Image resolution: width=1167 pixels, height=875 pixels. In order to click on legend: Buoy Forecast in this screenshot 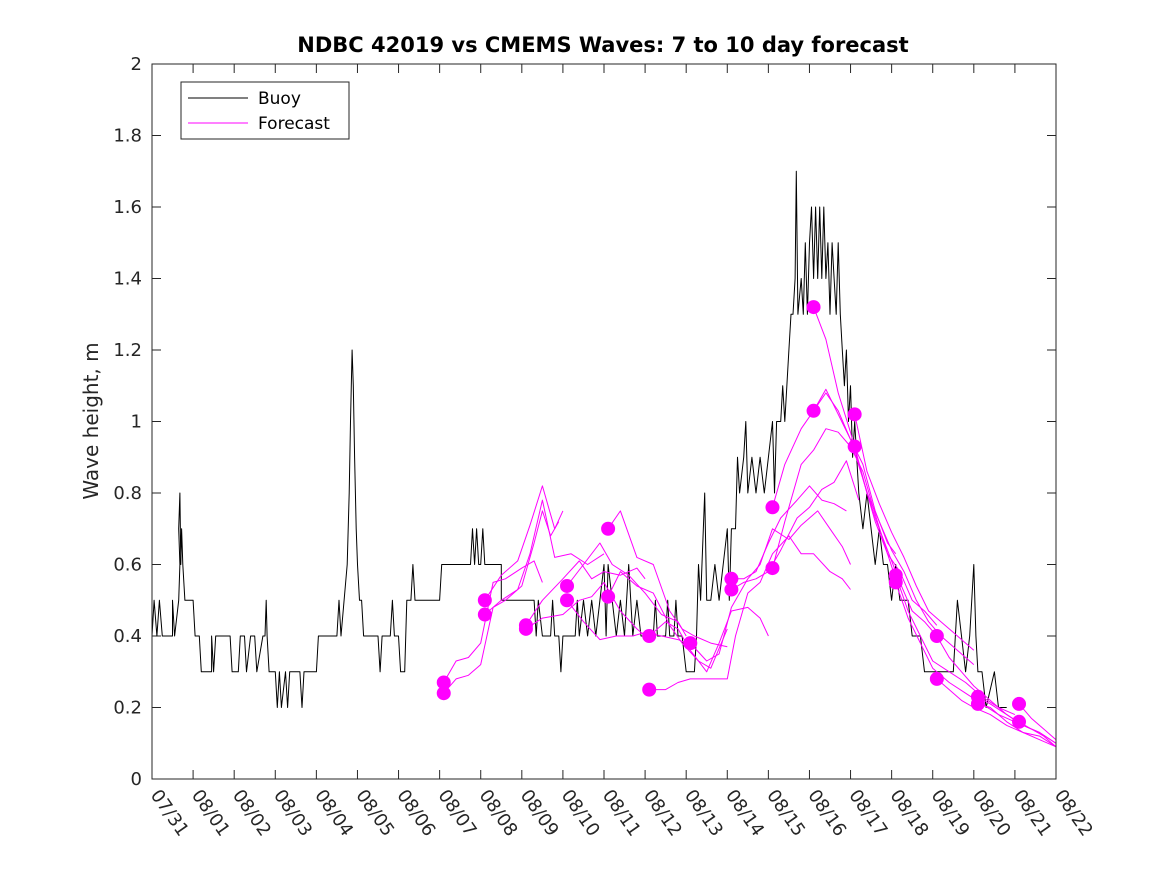, I will do `click(265, 110)`.